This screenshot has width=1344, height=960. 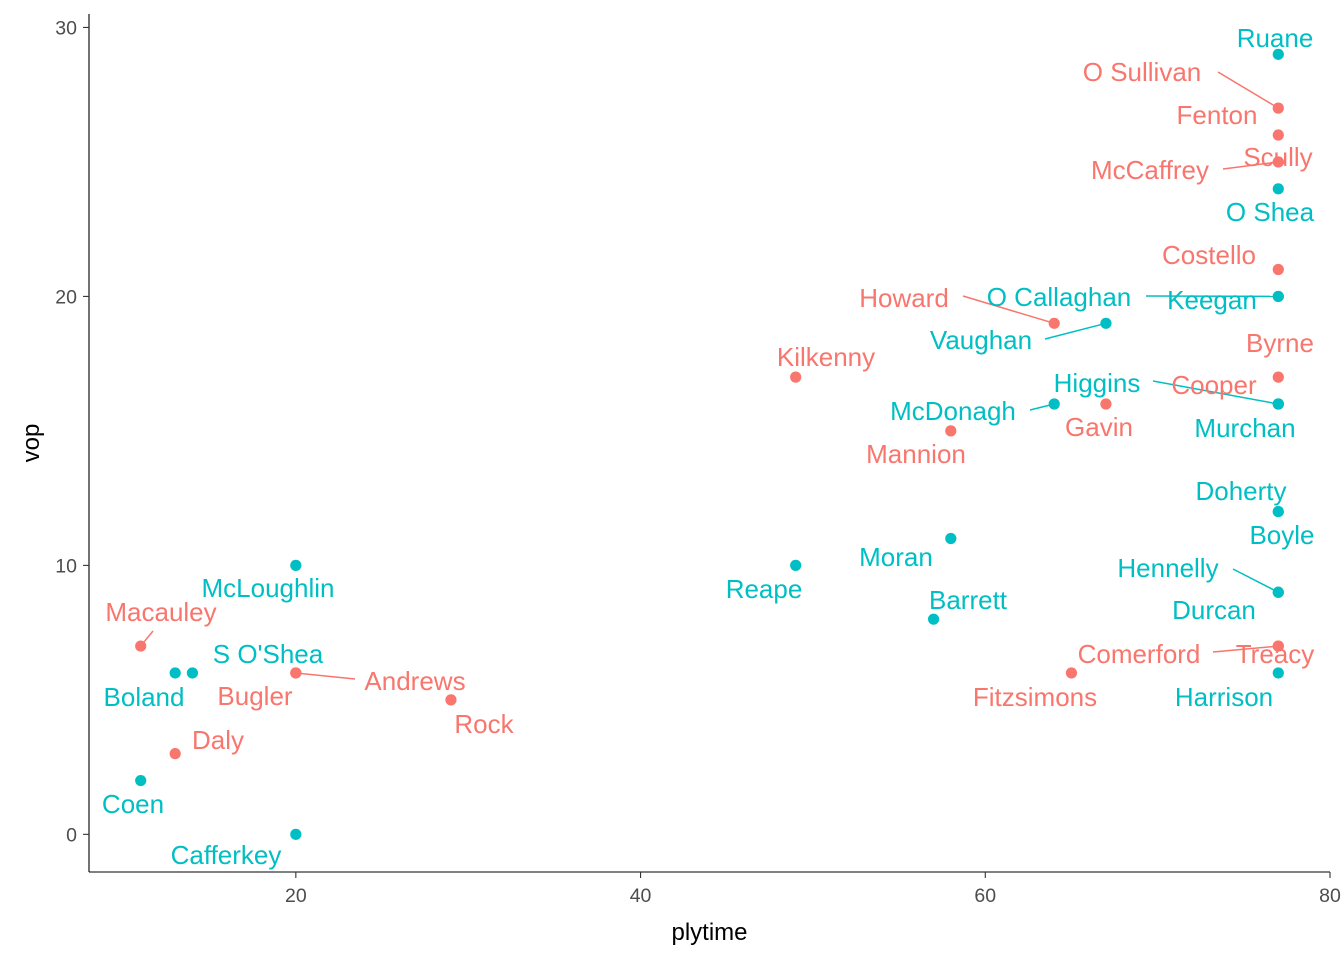 What do you see at coordinates (268, 654) in the screenshot?
I see `point-label: S O'Shea` at bounding box center [268, 654].